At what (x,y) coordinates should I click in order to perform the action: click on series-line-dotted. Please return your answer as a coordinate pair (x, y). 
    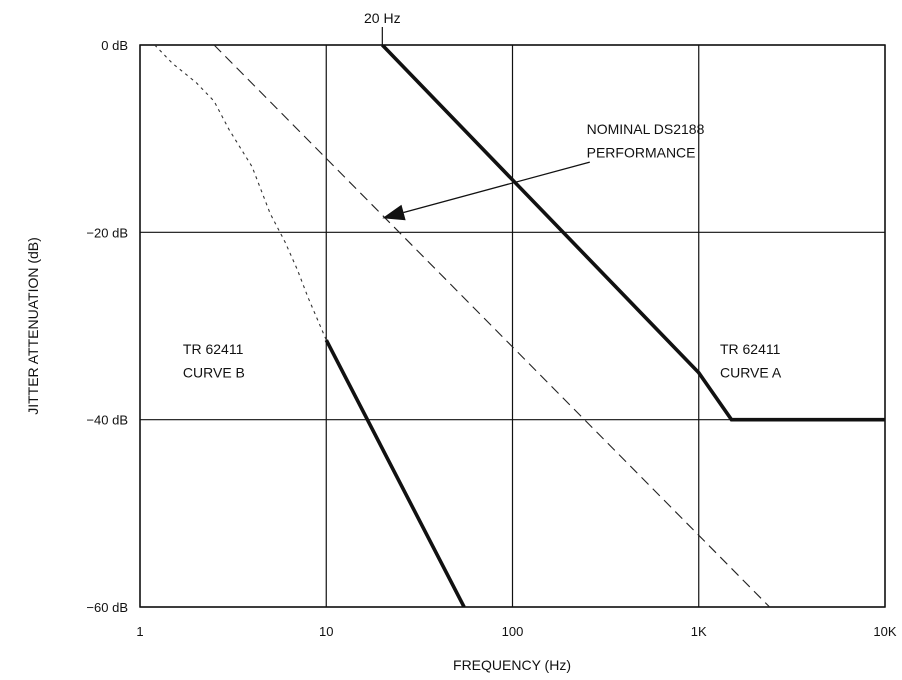
    Looking at the image, I should click on (240, 193).